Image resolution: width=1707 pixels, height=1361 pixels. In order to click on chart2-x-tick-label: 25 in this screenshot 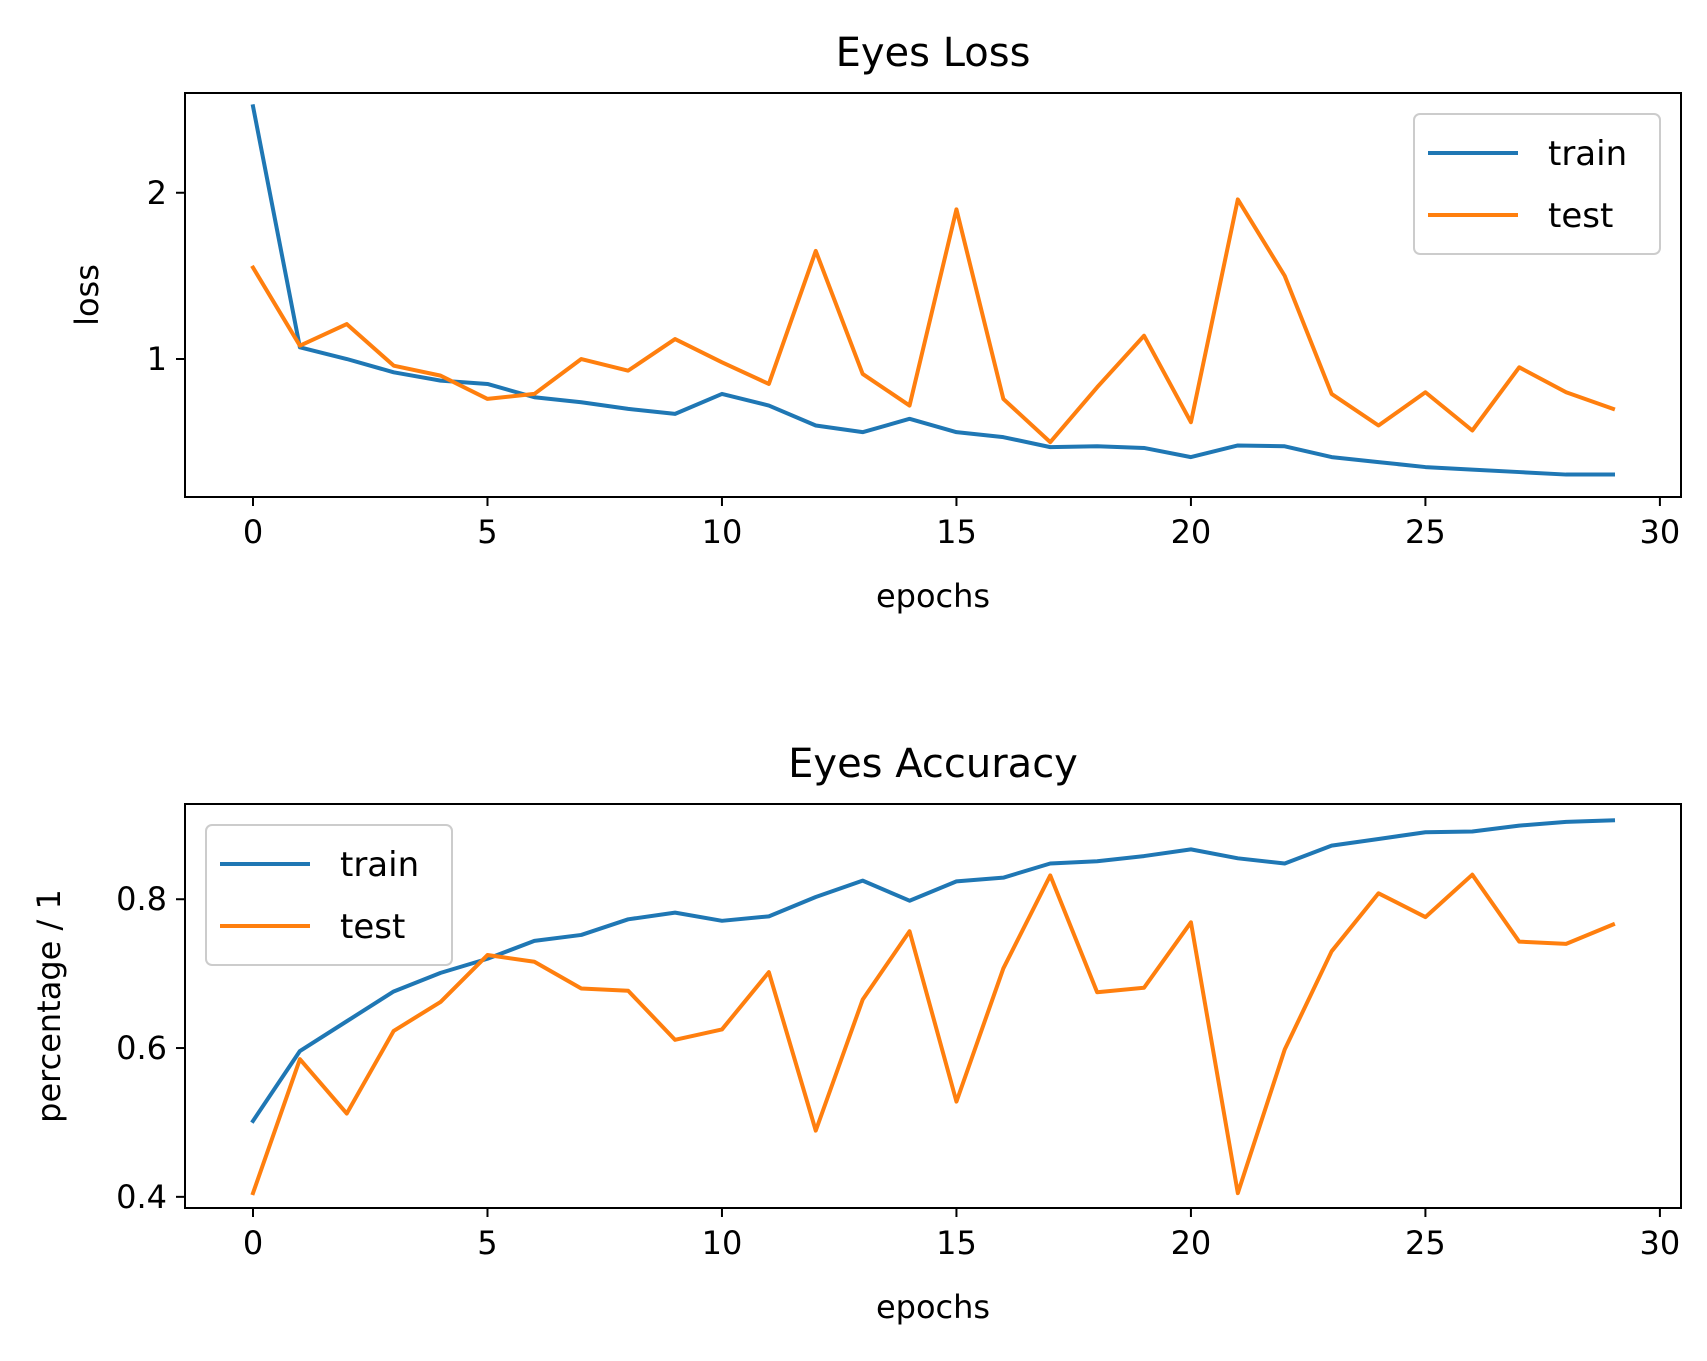, I will do `click(1425, 1243)`.